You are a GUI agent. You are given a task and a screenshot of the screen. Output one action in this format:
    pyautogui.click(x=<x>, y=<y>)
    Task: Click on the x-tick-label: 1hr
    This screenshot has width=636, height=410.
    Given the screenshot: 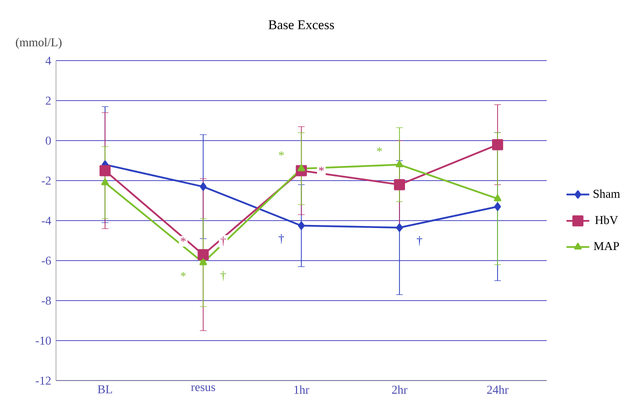 What is the action you would take?
    pyautogui.click(x=302, y=389)
    